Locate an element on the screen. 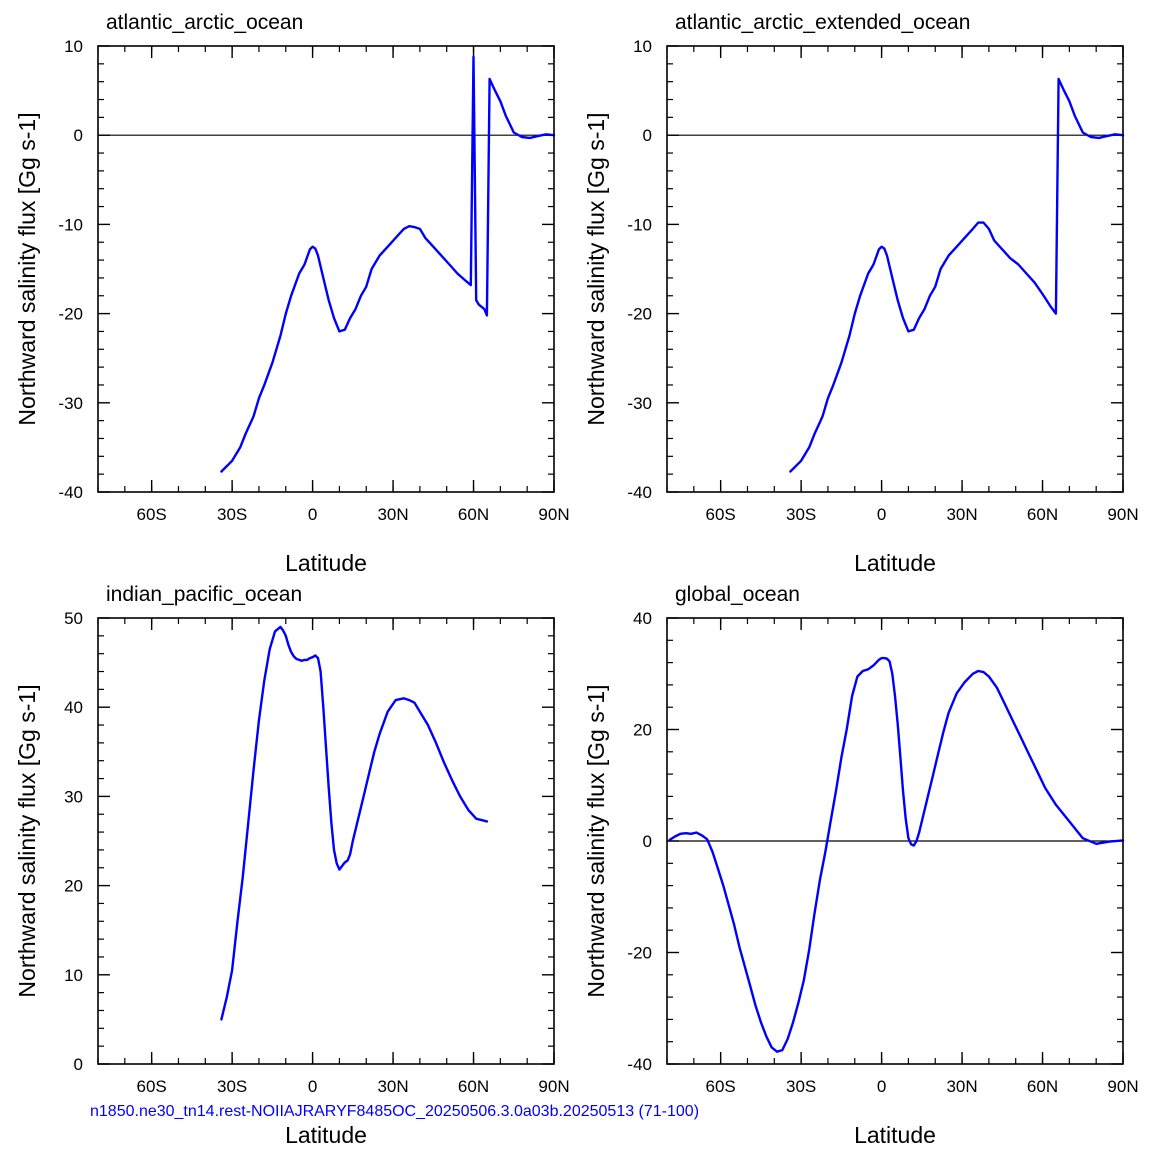 This screenshot has width=1154, height=1154. y-tick-label: 30 is located at coordinates (73, 796).